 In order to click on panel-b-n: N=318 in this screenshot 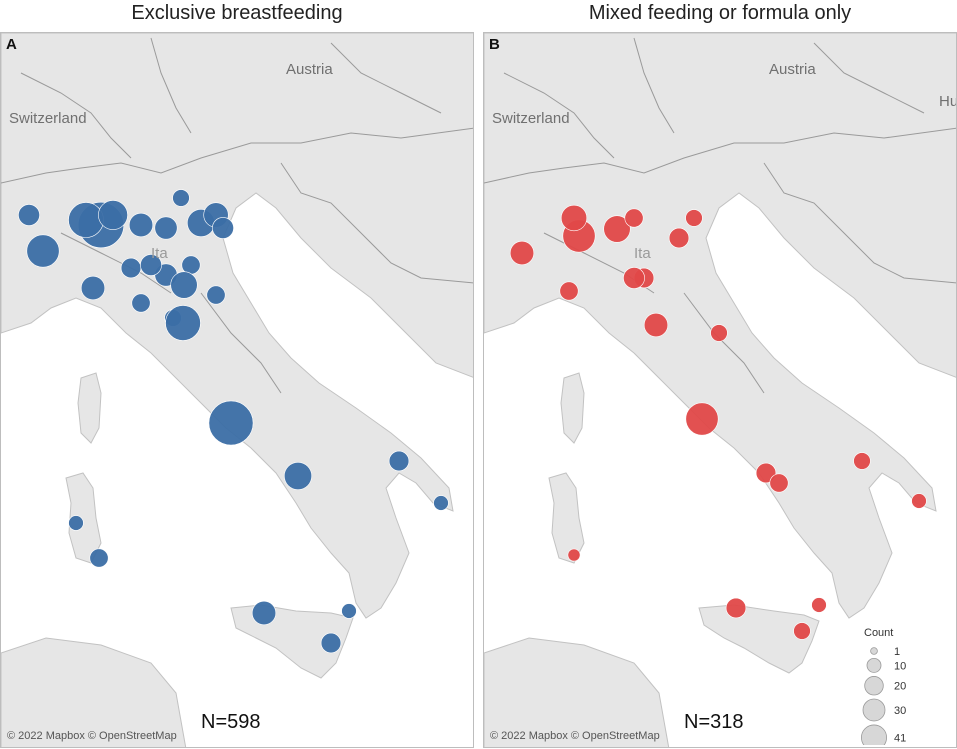, I will do `click(714, 722)`.